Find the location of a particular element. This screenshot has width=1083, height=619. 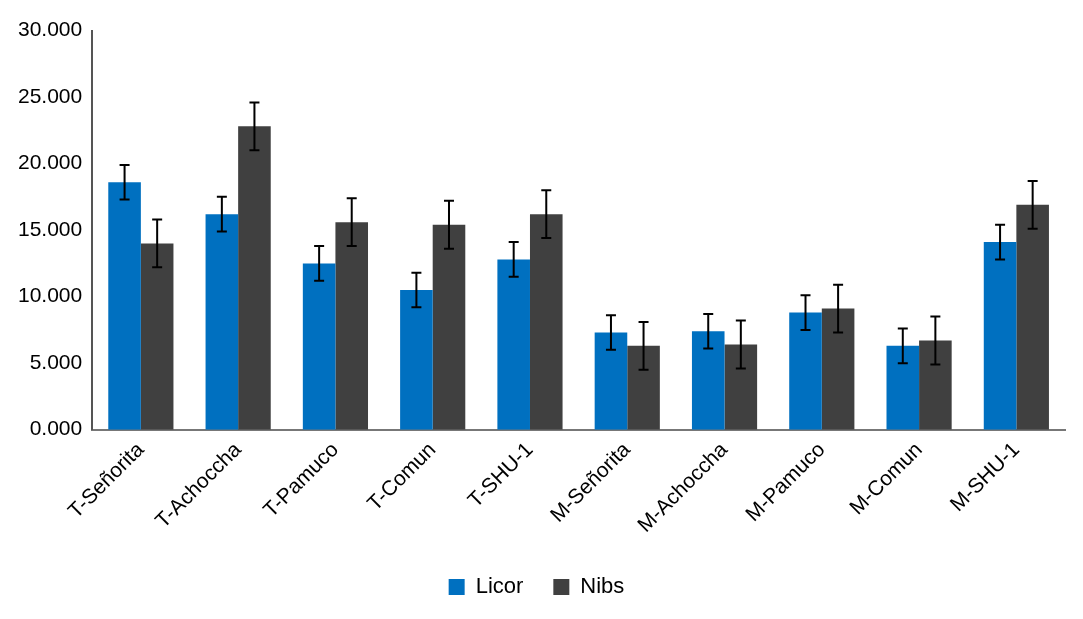

legend-label: Nibs is located at coordinates (602, 586).